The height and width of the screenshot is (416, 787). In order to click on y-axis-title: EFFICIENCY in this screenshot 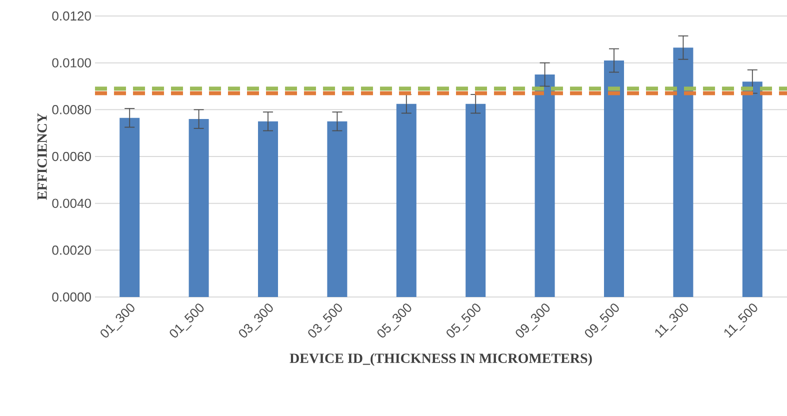, I will do `click(42, 156)`.